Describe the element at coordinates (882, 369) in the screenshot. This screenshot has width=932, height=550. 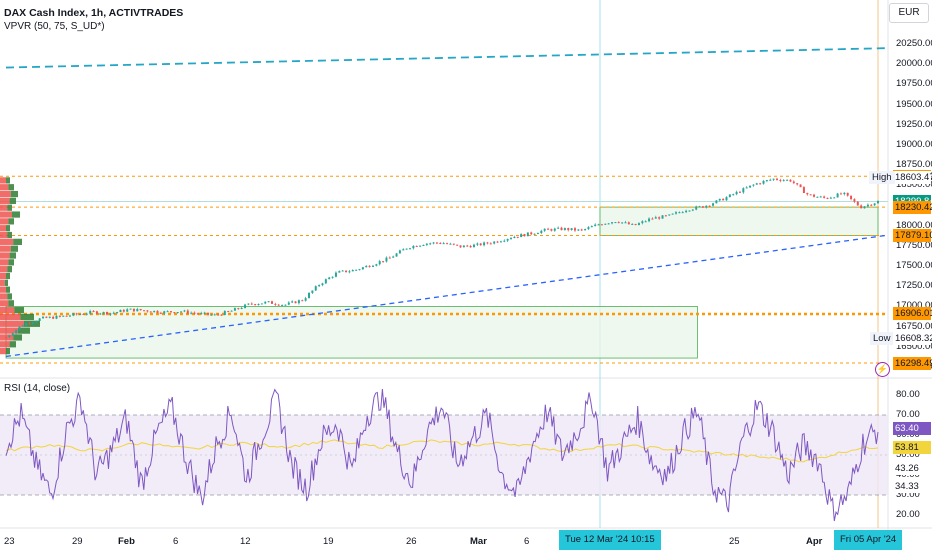
I see `lightning-icon: ⚡` at that location.